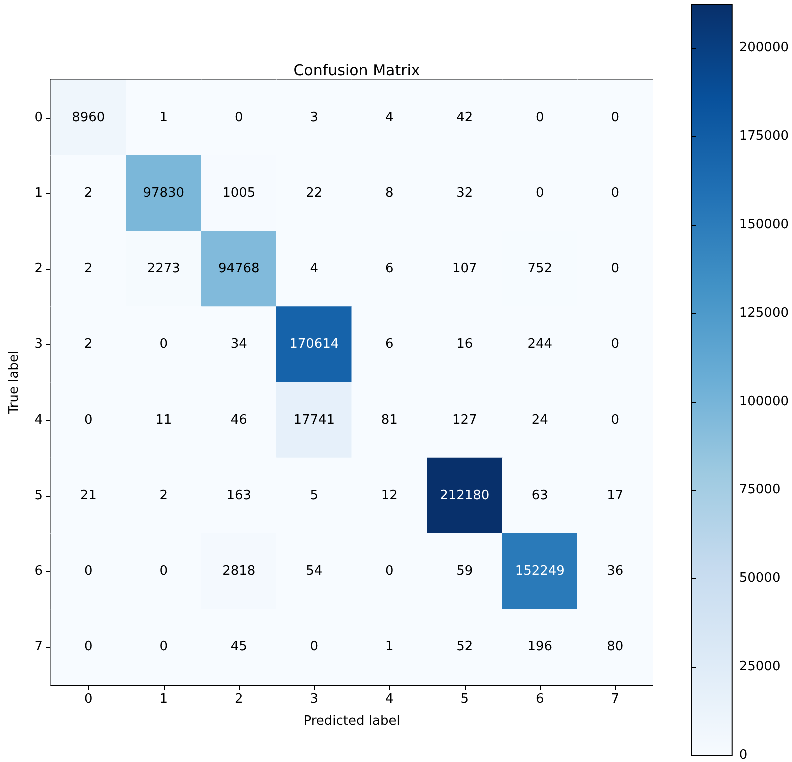  What do you see at coordinates (314, 496) in the screenshot?
I see `data-label: 5` at bounding box center [314, 496].